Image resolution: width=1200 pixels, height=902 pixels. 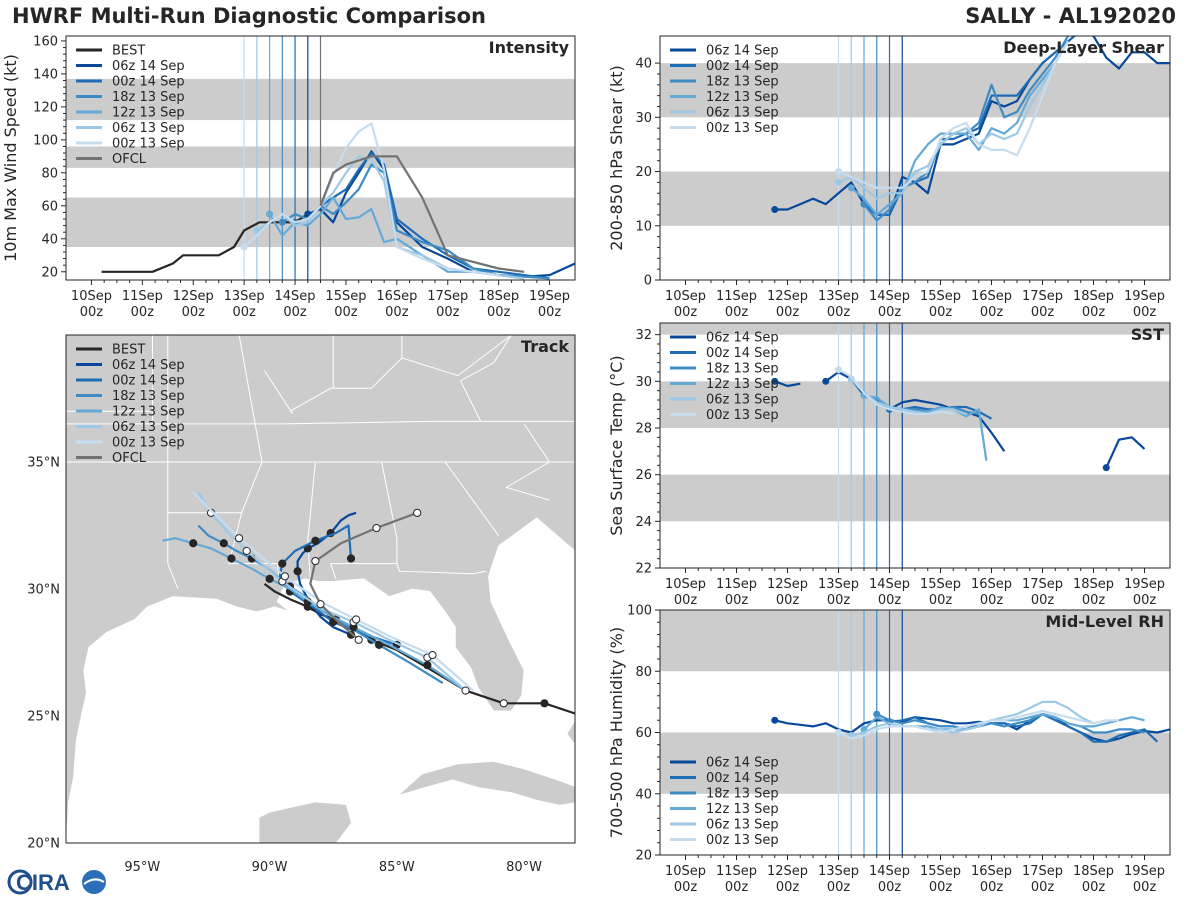 I want to click on track-legend-label-ofcl: OFCL, so click(x=129, y=458).